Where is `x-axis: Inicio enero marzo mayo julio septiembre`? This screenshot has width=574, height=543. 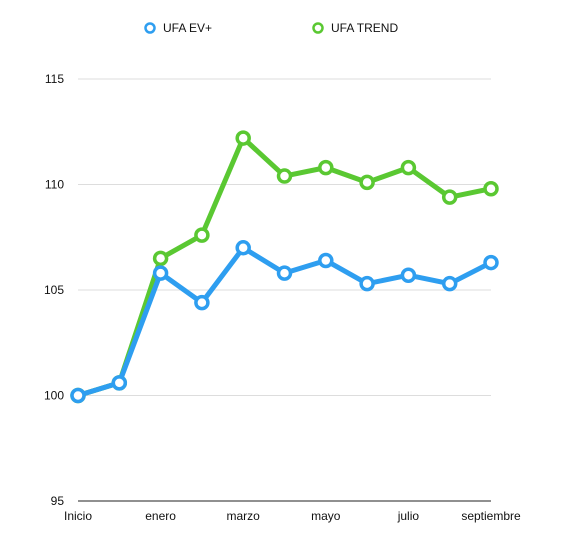 x-axis: Inicio enero marzo mayo julio septiembre is located at coordinates (292, 516).